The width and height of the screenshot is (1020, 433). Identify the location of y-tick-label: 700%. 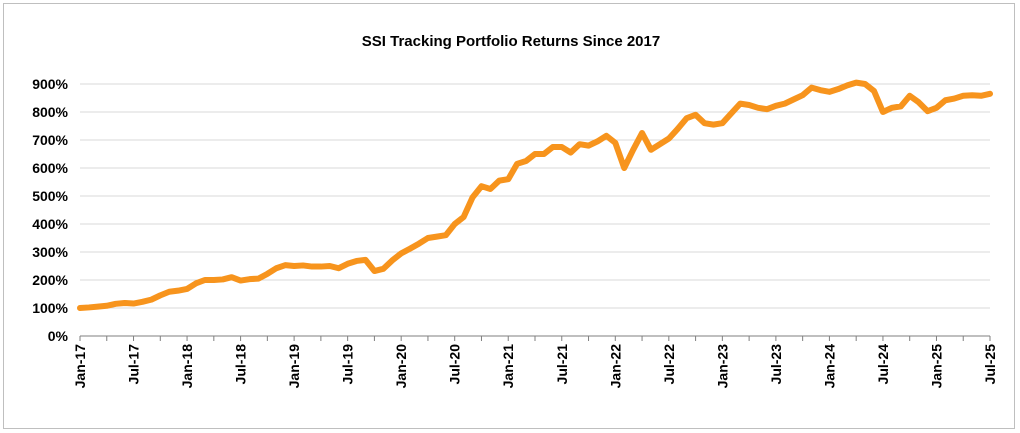
(50, 140).